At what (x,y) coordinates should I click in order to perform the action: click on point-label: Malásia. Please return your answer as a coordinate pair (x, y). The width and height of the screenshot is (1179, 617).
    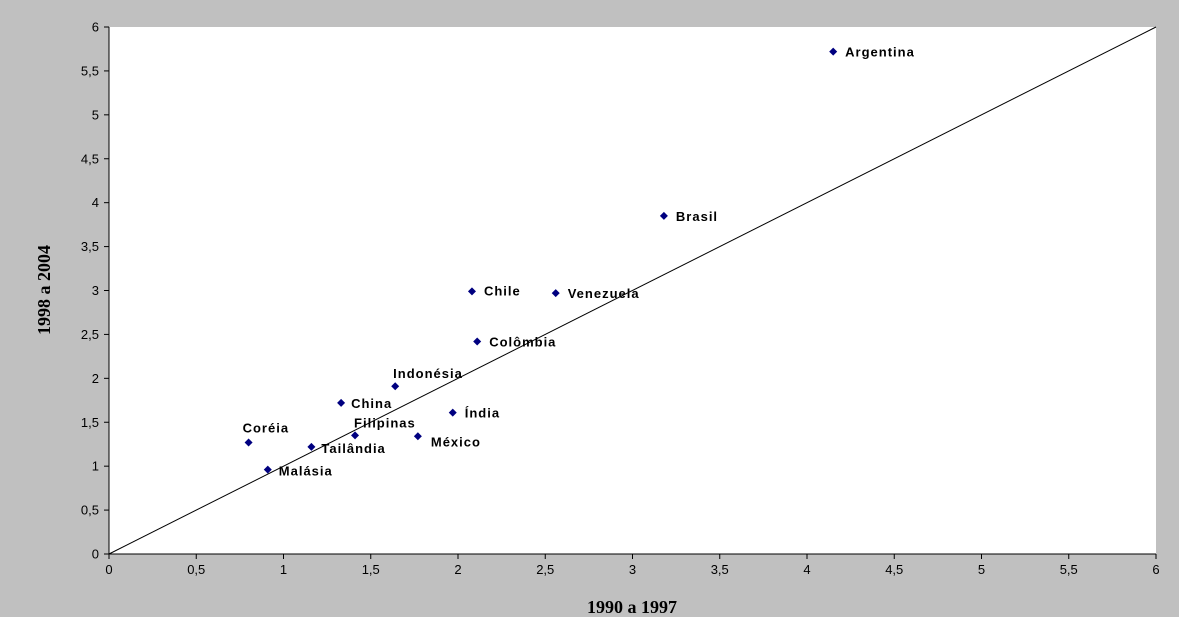
    Looking at the image, I should click on (306, 471).